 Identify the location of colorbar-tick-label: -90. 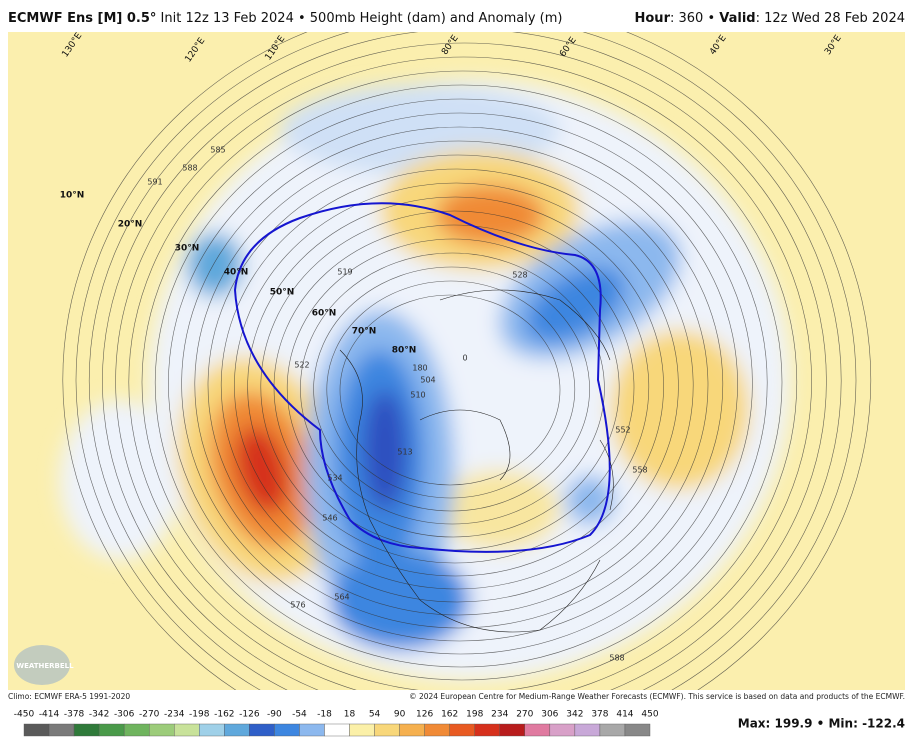
(274, 715).